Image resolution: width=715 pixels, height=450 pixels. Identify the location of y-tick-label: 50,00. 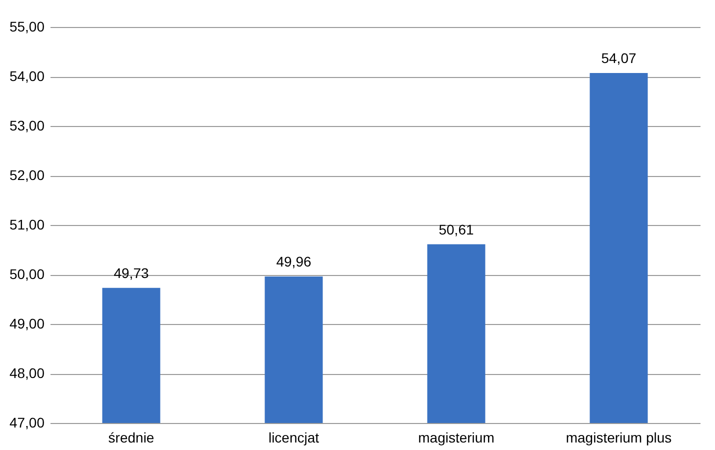
(27, 274).